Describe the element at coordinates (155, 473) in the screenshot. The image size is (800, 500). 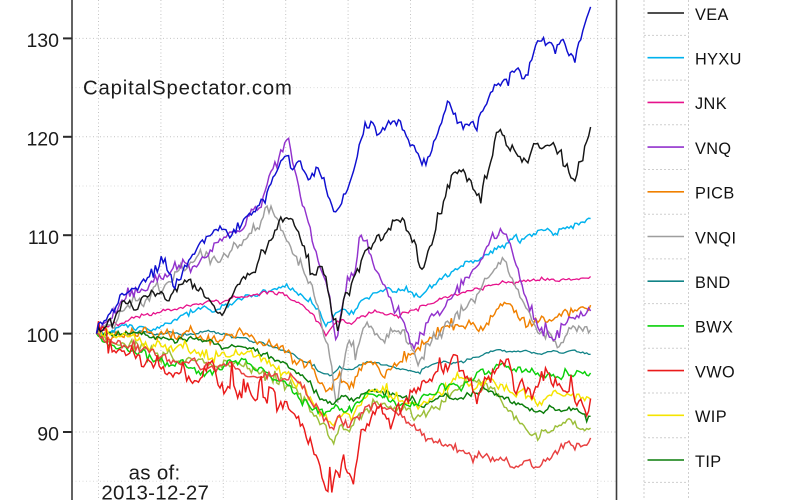
I see `svg-text: as of:` at that location.